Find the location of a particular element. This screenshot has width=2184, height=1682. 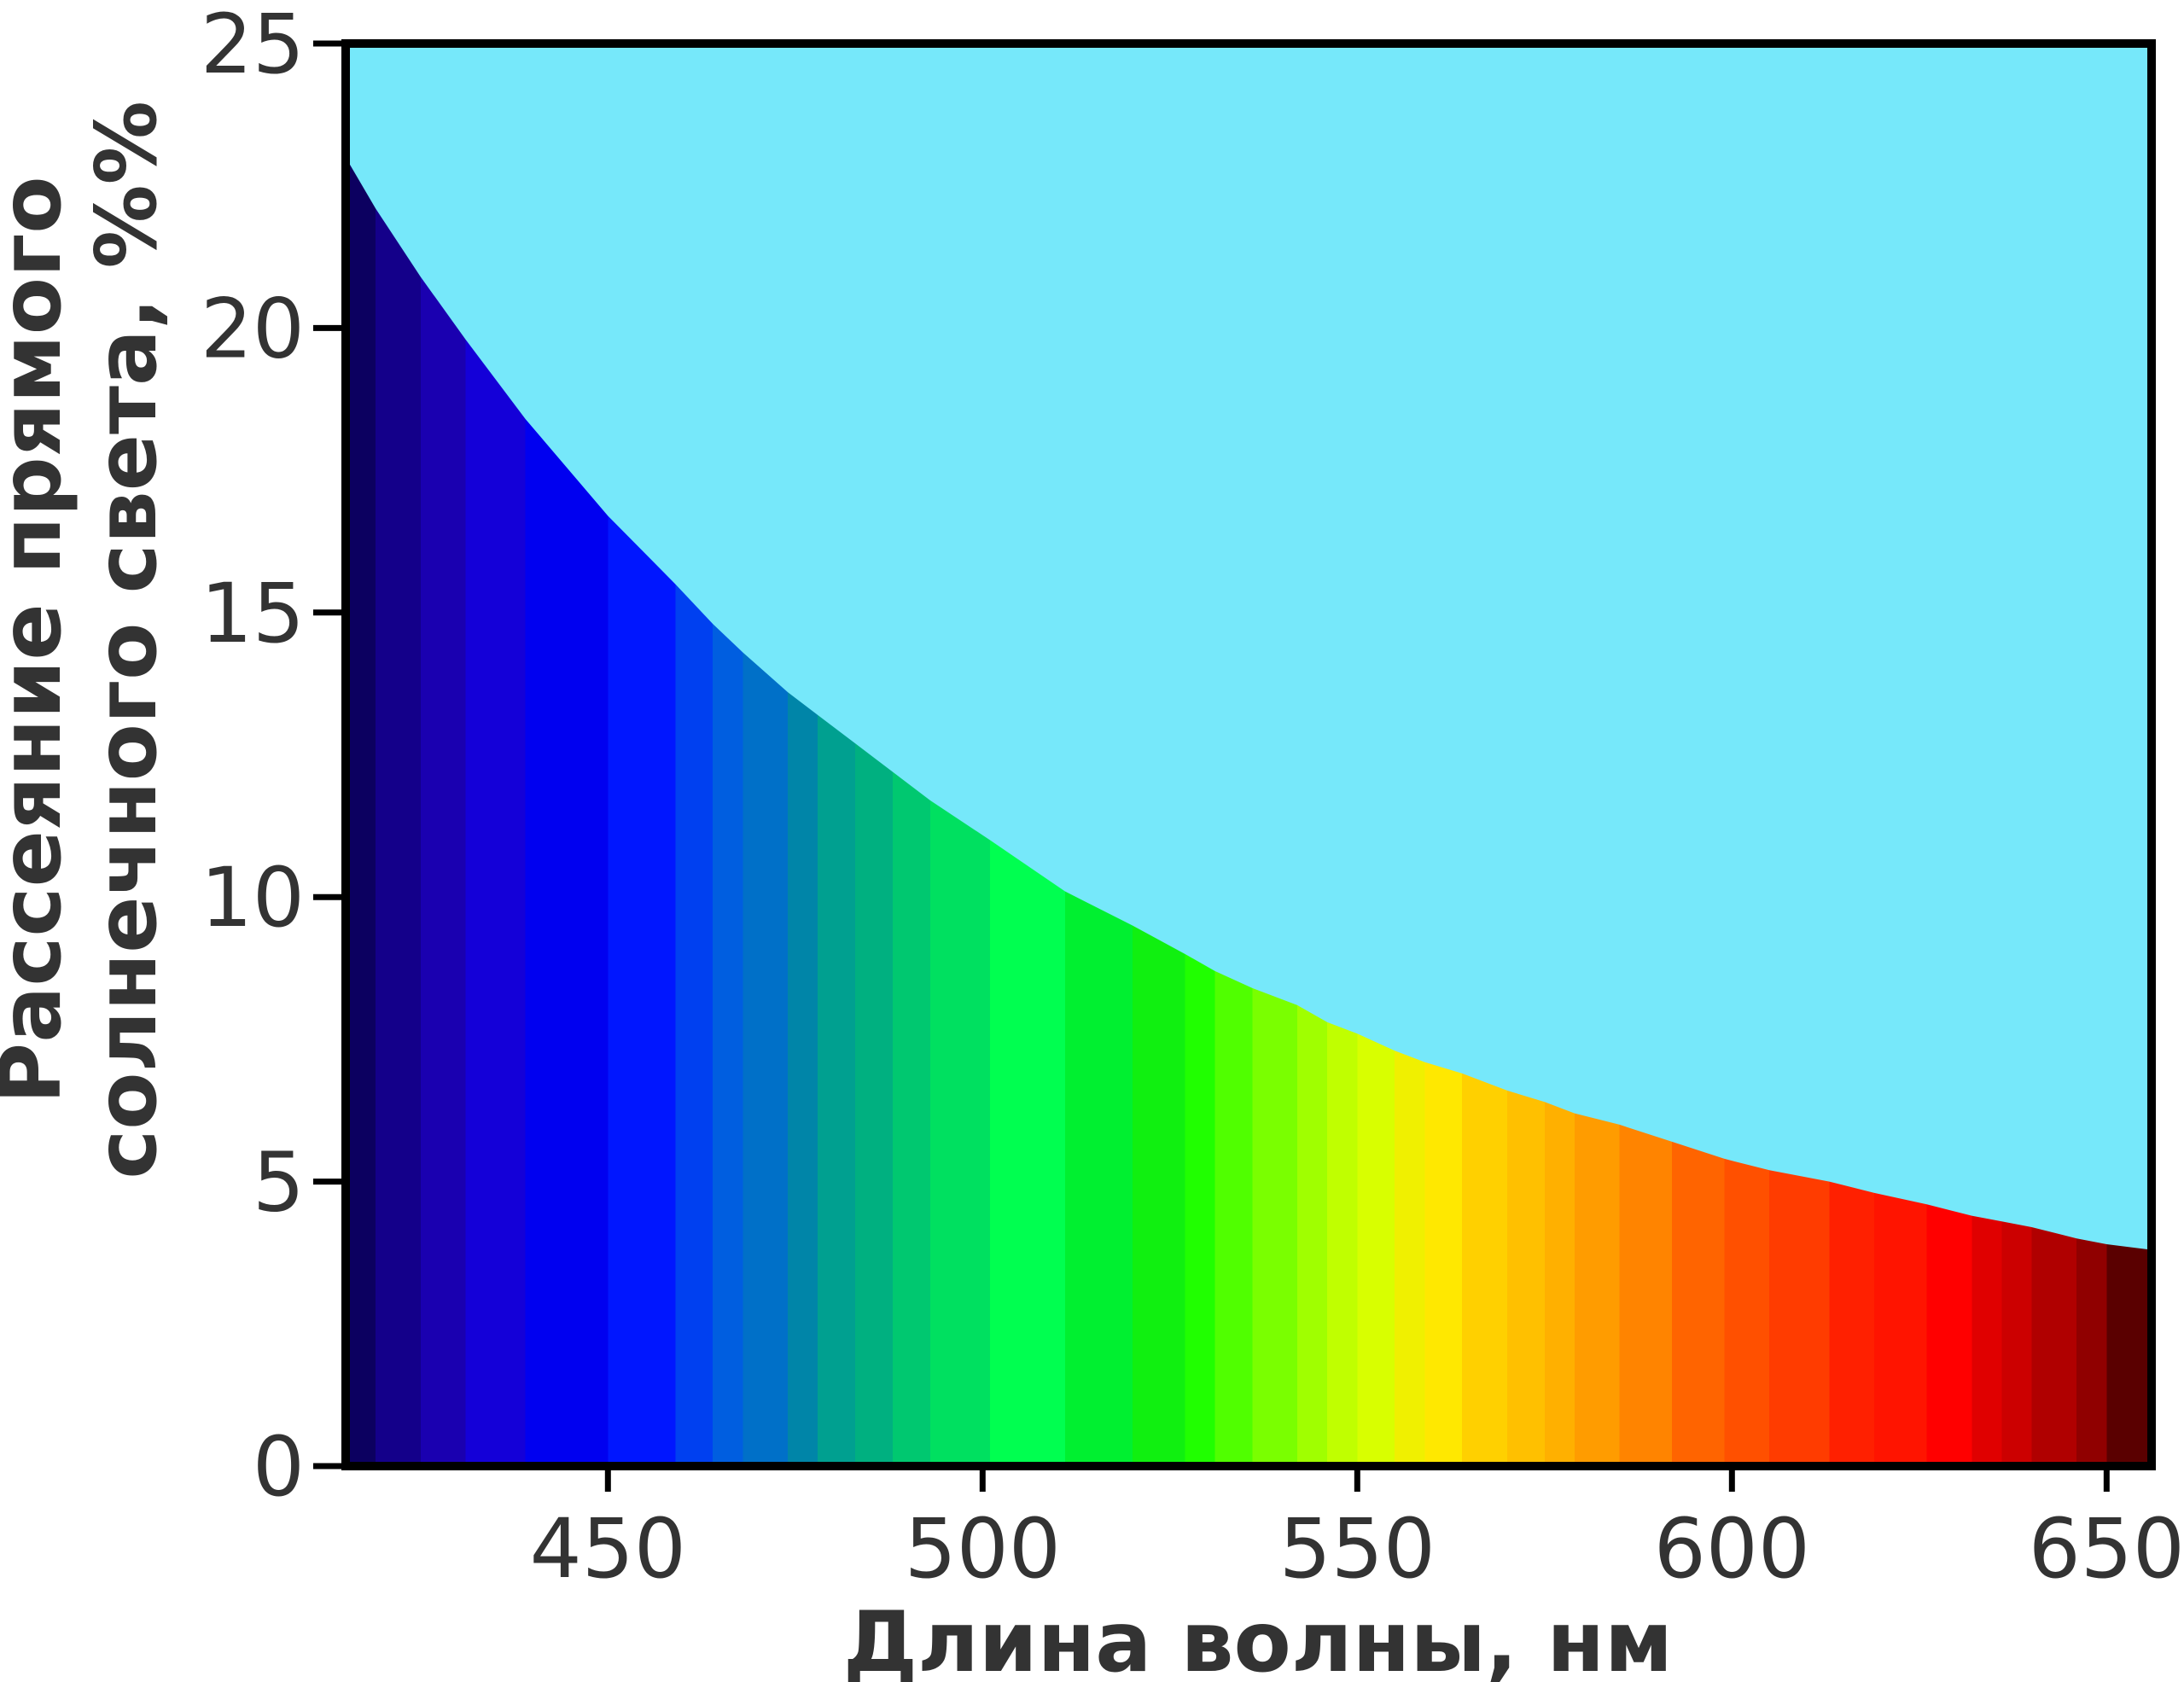

y-tick-label: 0 is located at coordinates (279, 1467).